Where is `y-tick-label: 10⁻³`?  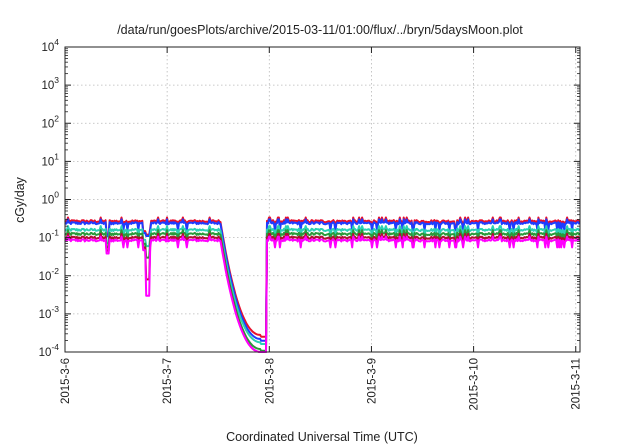 y-tick-label: 10⁻³ is located at coordinates (49, 312).